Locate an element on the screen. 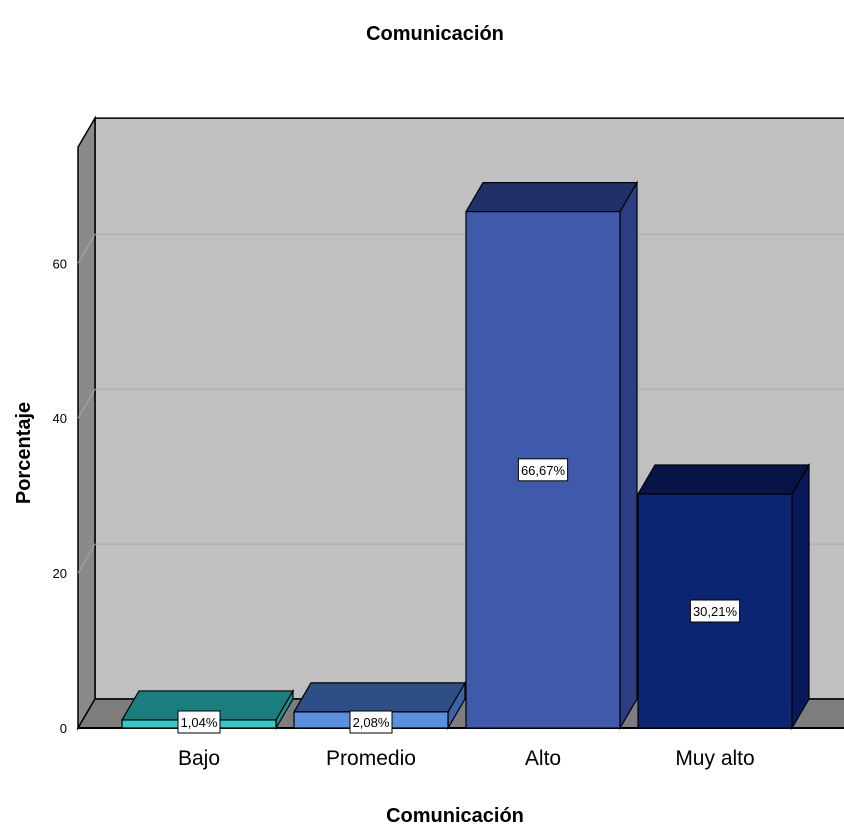 Image resolution: width=844 pixels, height=828 pixels. x-tick-label: Bajo is located at coordinates (199, 758).